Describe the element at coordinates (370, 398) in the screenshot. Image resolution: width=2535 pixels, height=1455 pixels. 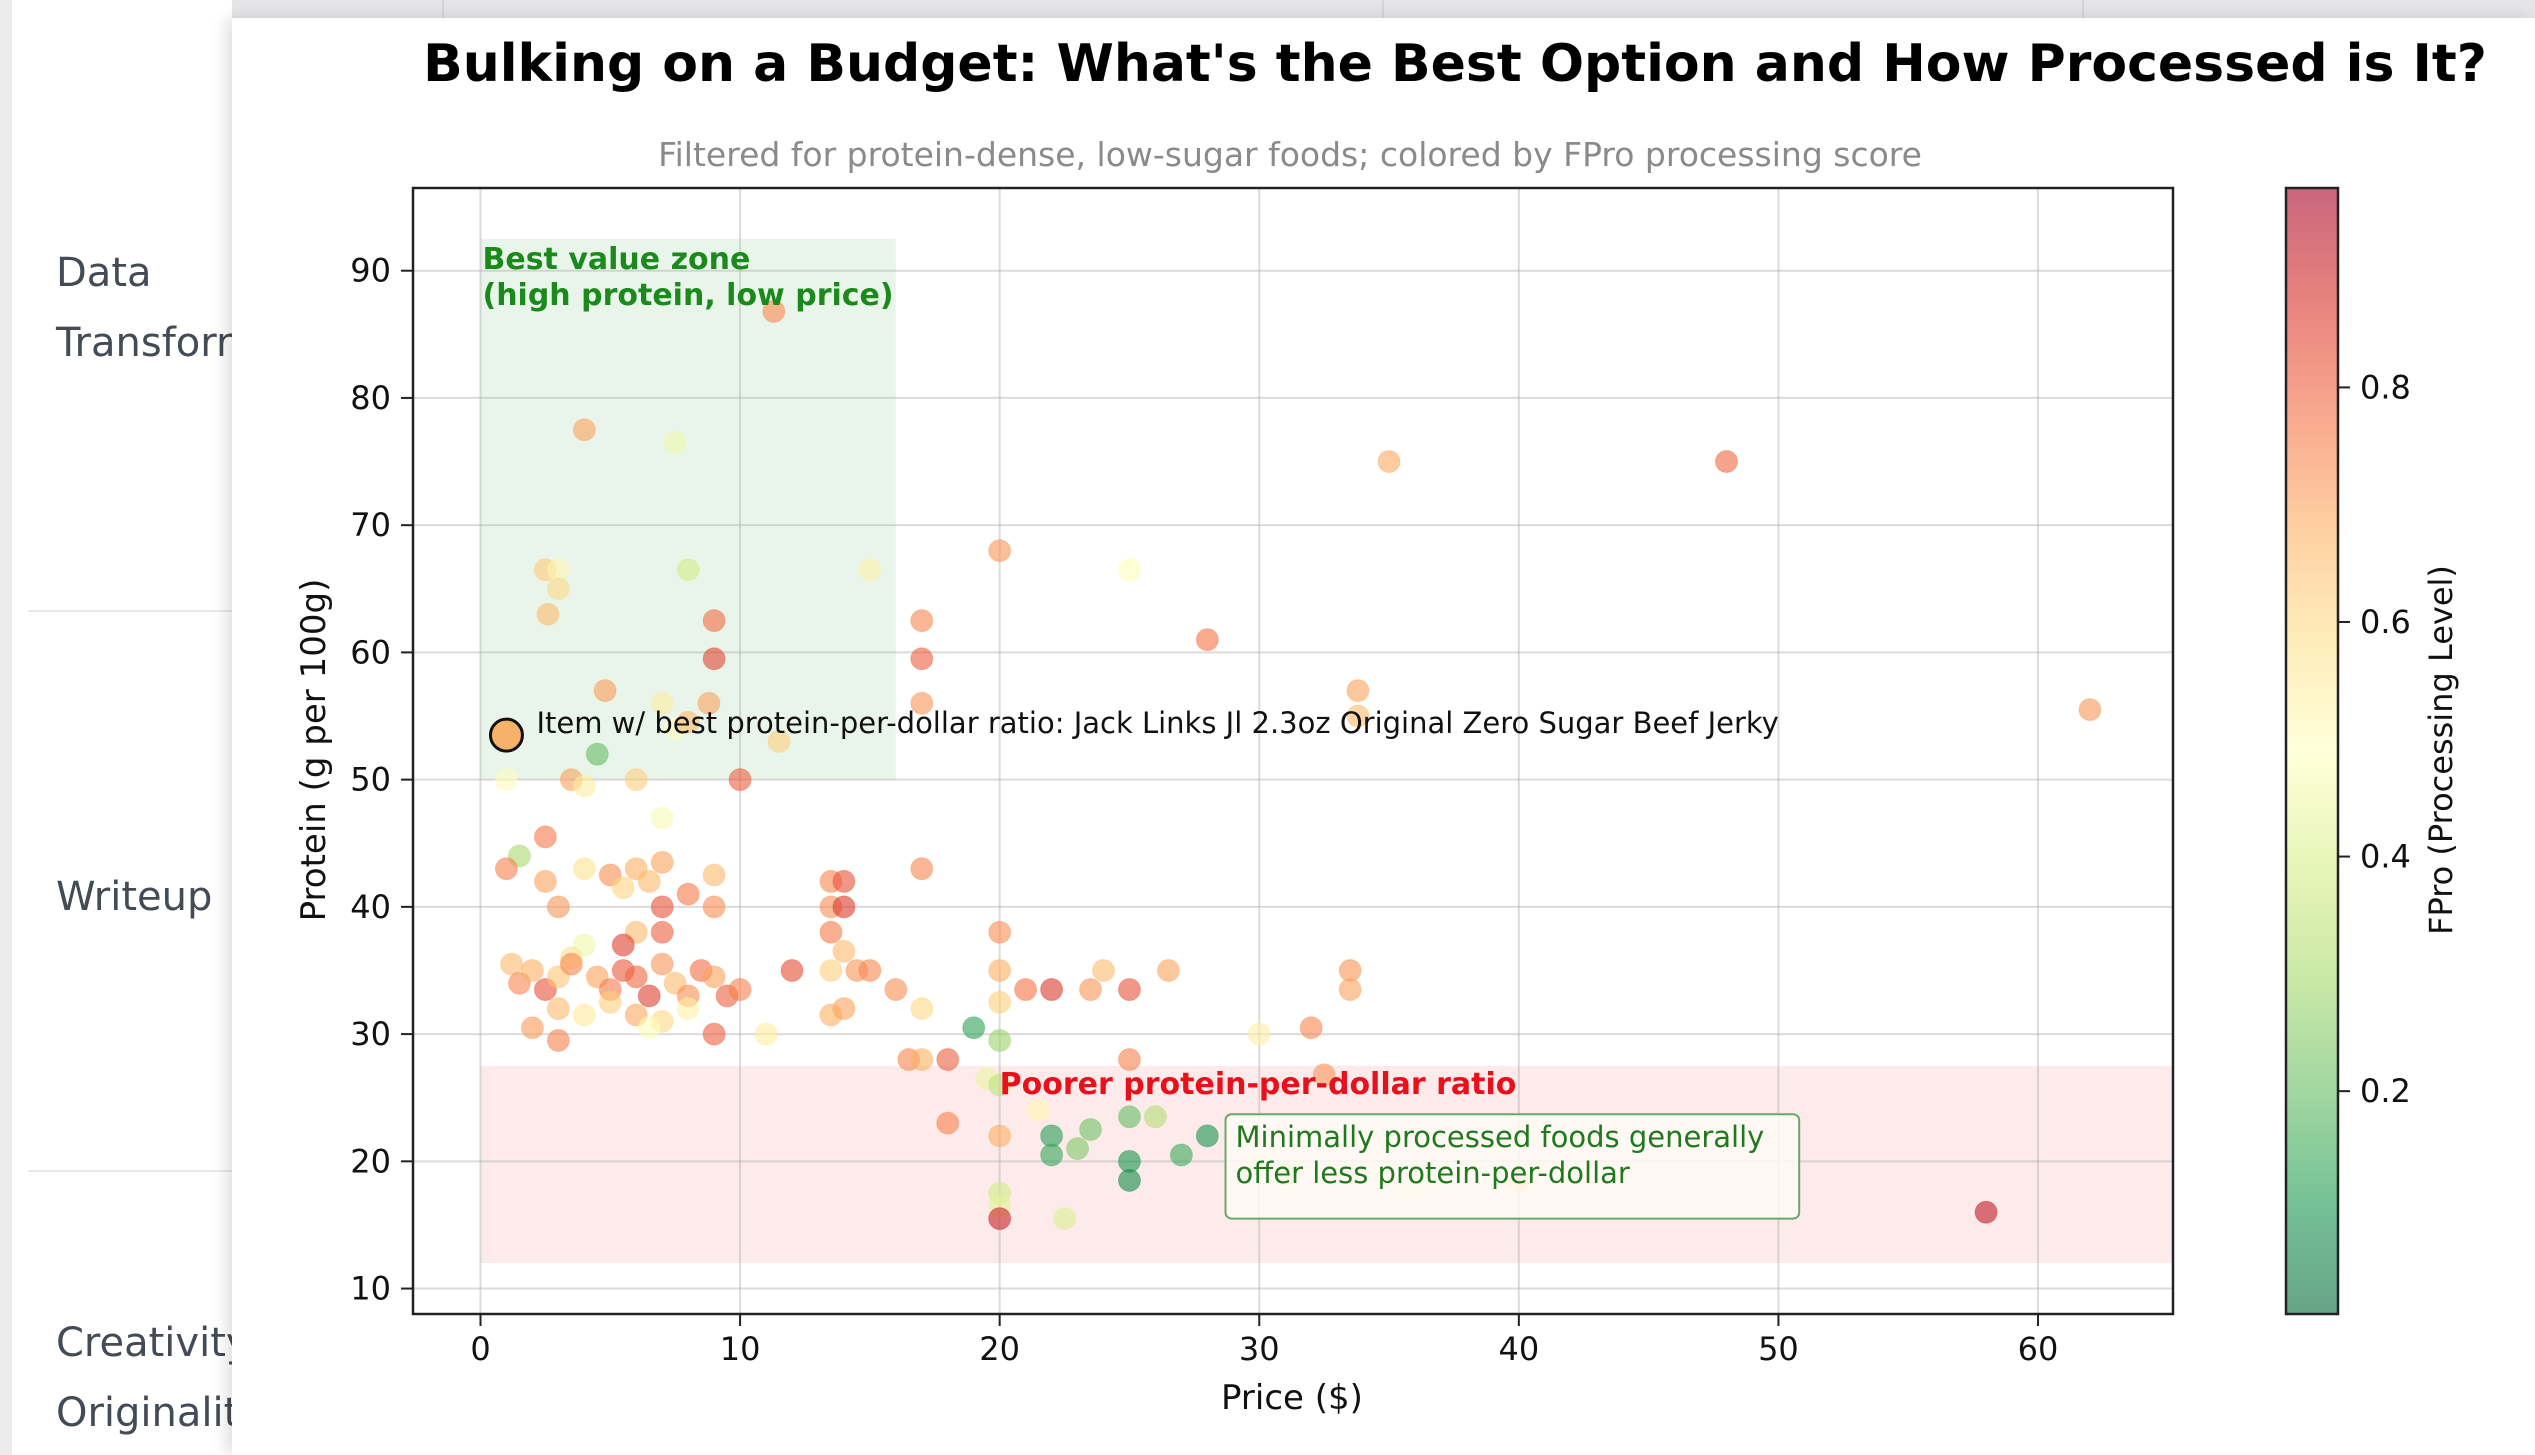
I see `y-tick-label: 80` at that location.